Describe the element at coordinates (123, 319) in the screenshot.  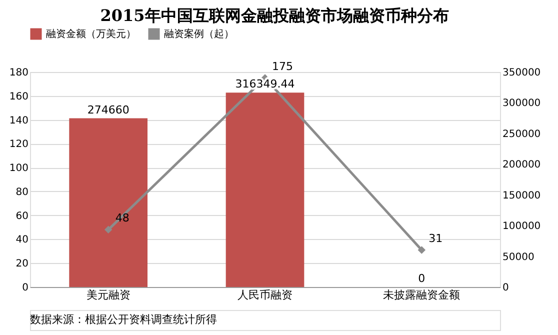
I see `source-note: 数据来源：根据公开资料调查统计所得` at that location.